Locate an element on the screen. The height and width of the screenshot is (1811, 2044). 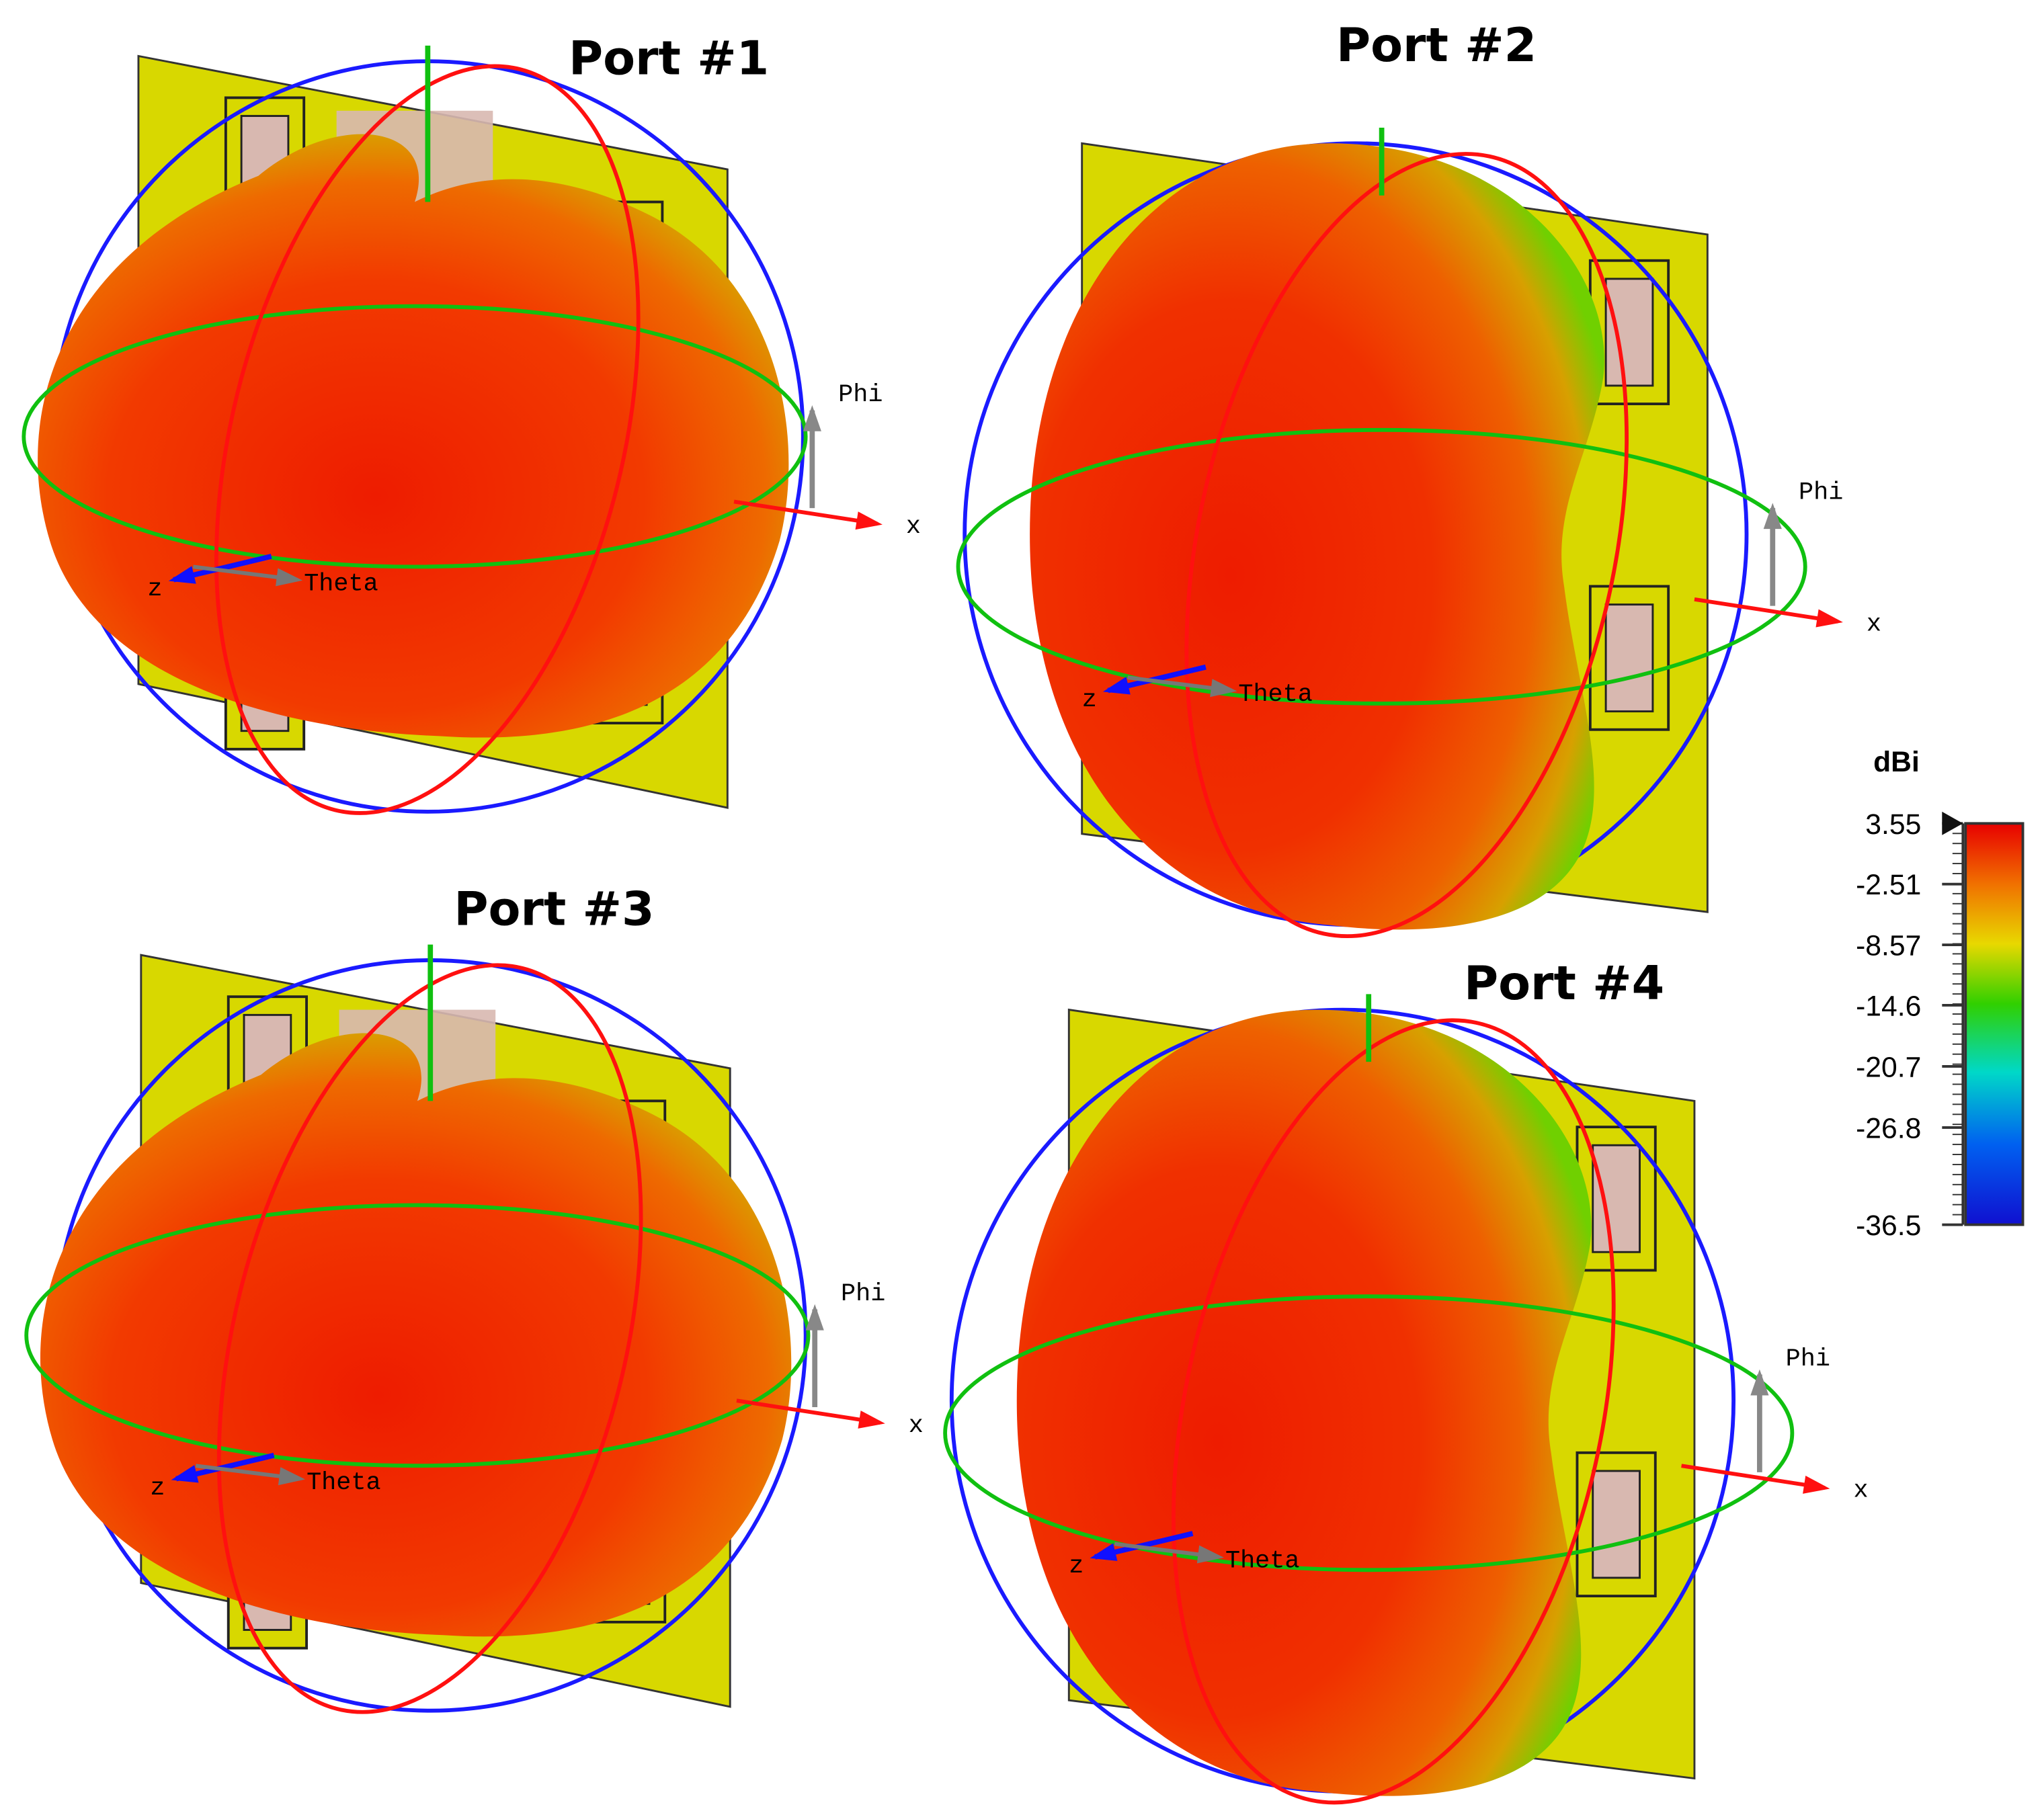
max-marker is located at coordinates (1952, 823).